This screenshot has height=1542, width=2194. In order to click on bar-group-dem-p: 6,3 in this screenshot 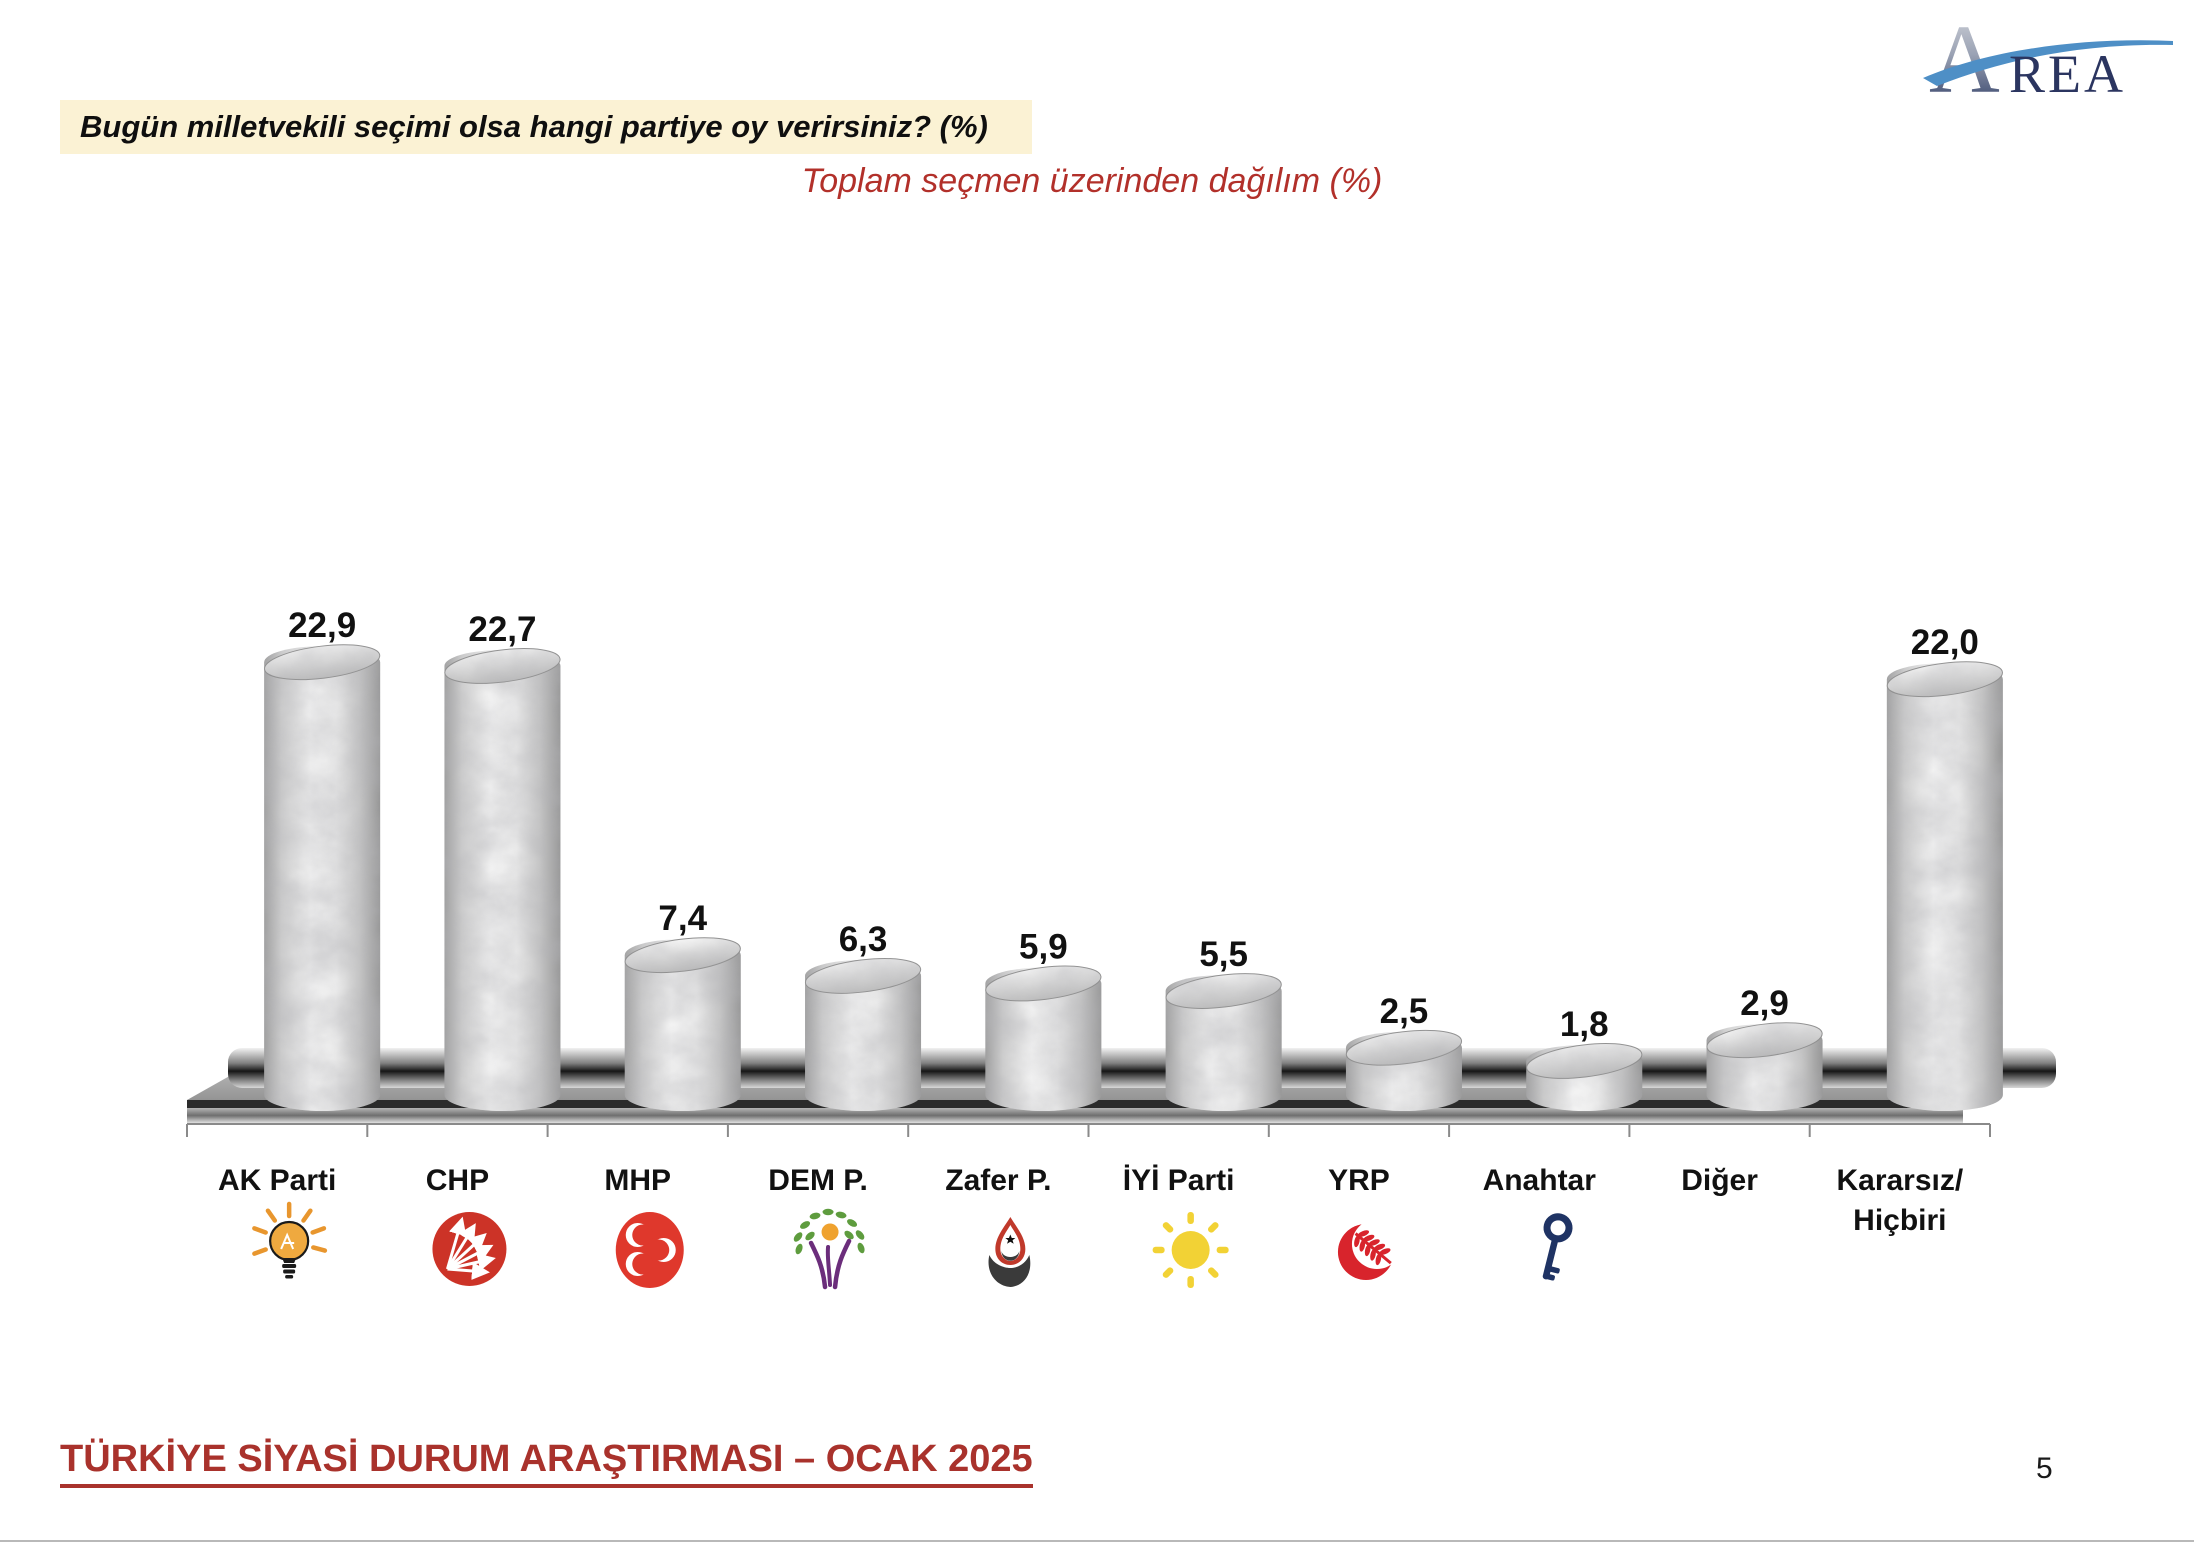, I will do `click(863, 1015)`.